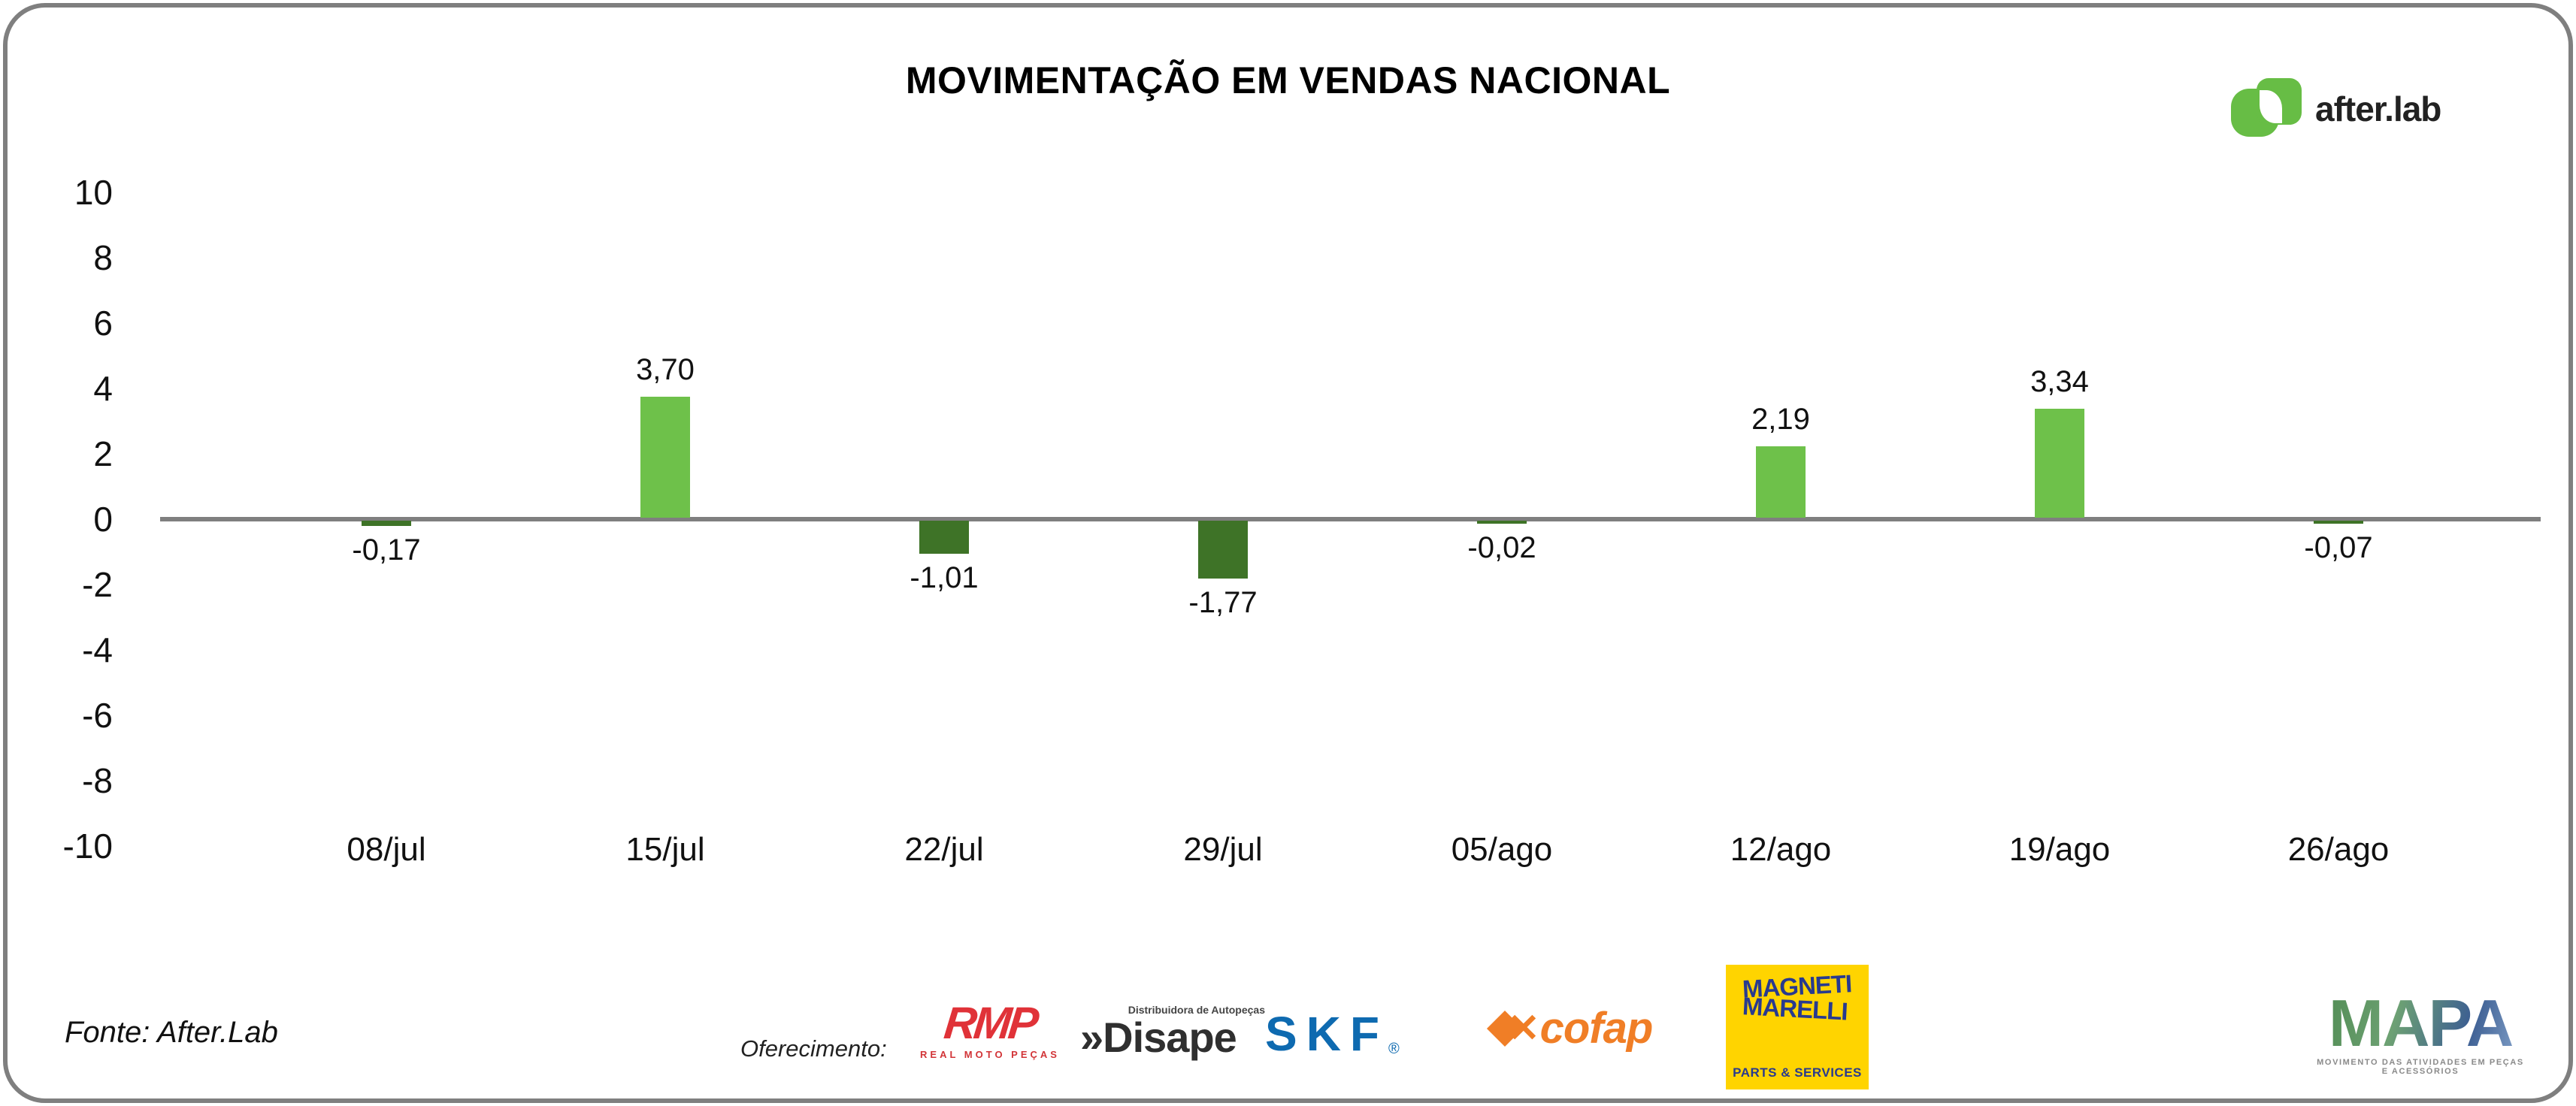 The image size is (2576, 1106). Describe the element at coordinates (103, 519) in the screenshot. I see `y-tick-label: 0` at that location.